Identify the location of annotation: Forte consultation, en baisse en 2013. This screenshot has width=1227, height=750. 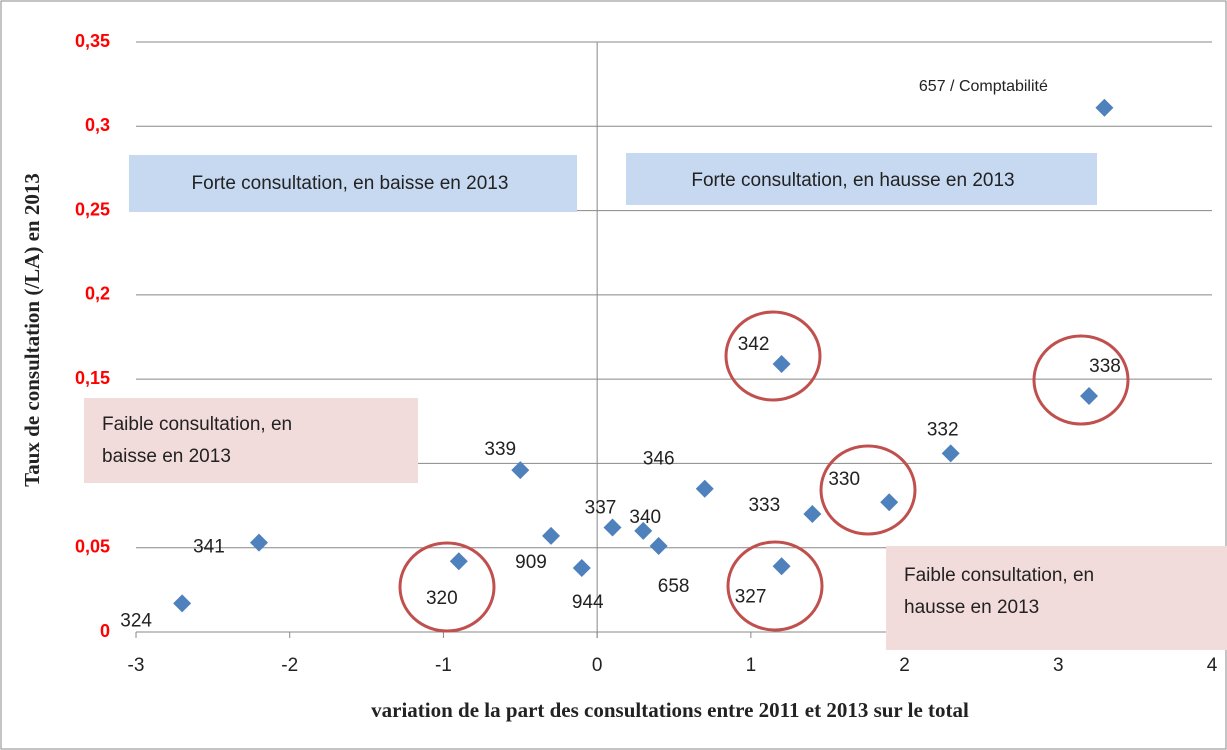
(350, 183).